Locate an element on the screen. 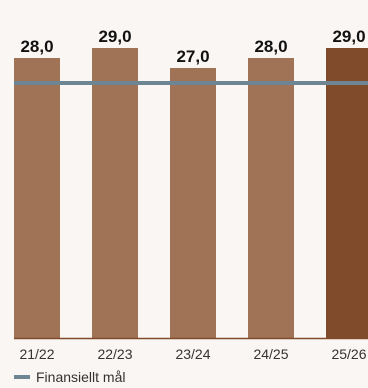 Image resolution: width=368 pixels, height=388 pixels. legend: Finansiellt mål is located at coordinates (69, 377).